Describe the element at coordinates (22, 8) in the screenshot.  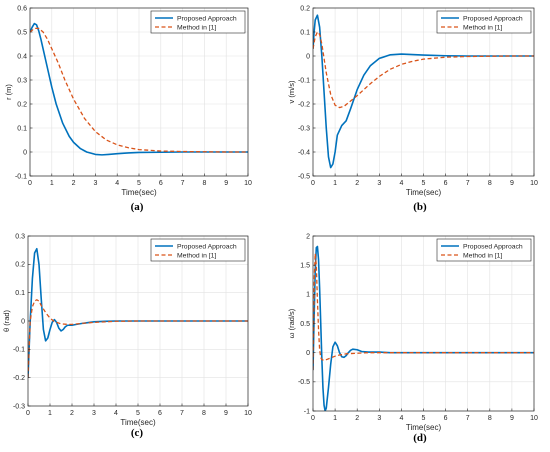
I see `y-tick-label: 0.6` at that location.